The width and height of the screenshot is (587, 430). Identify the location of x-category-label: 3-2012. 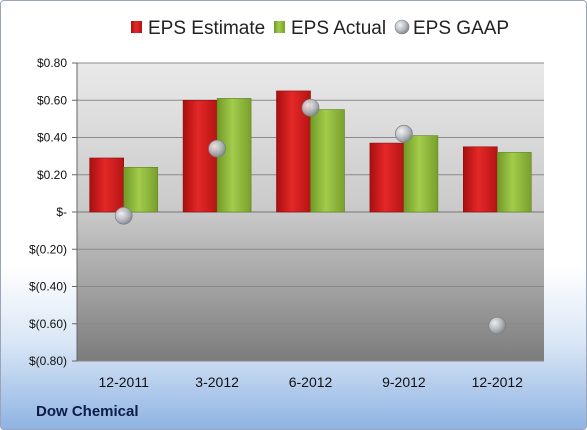
(217, 382).